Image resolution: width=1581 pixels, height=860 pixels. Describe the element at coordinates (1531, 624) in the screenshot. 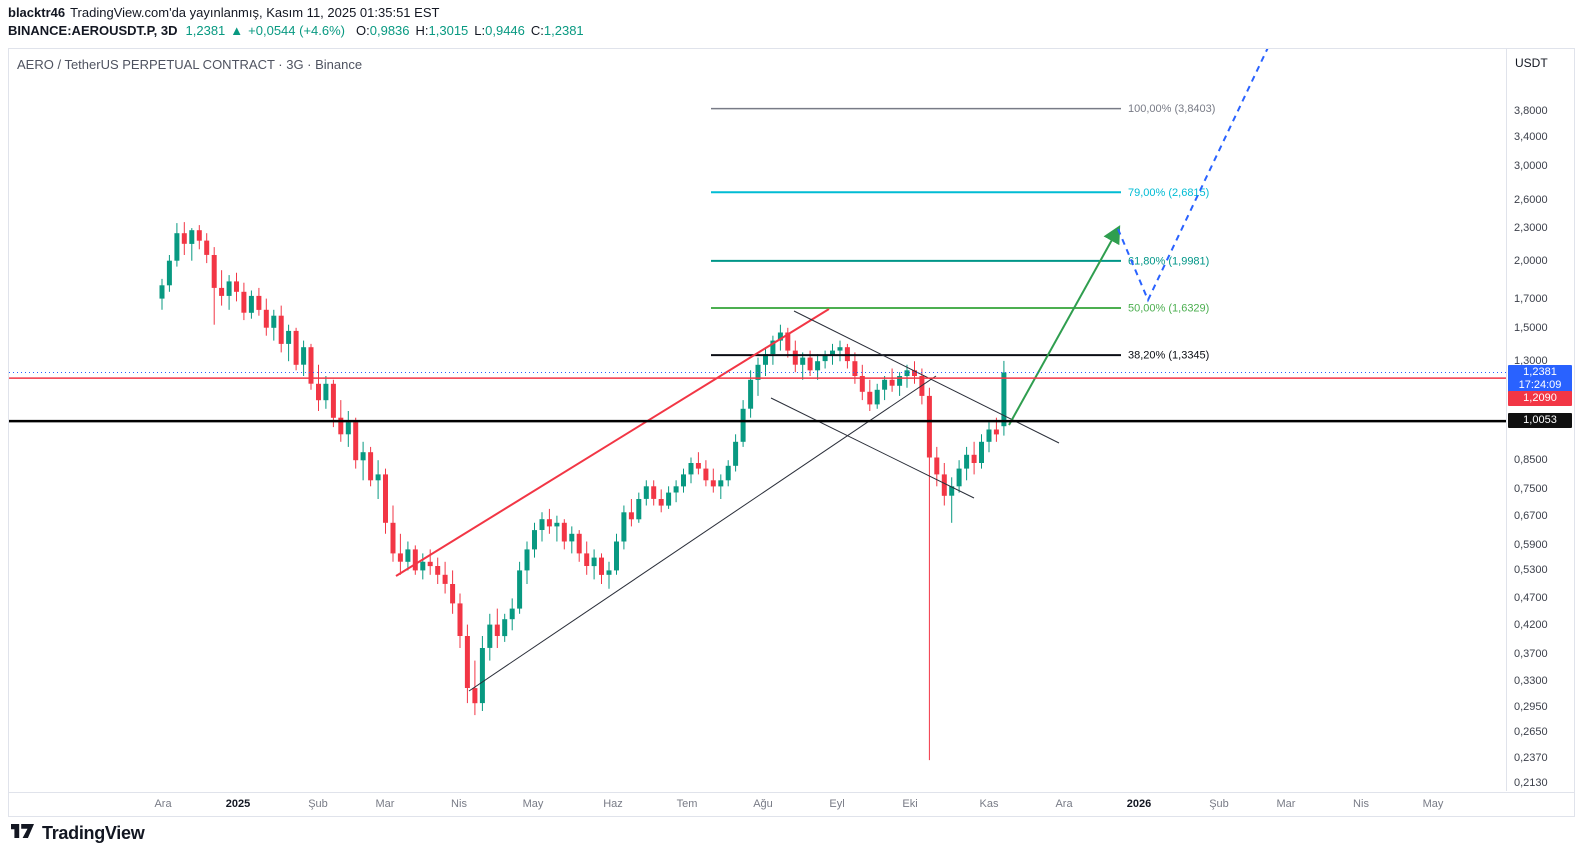

I see `price-axis-label: 0,4200` at that location.